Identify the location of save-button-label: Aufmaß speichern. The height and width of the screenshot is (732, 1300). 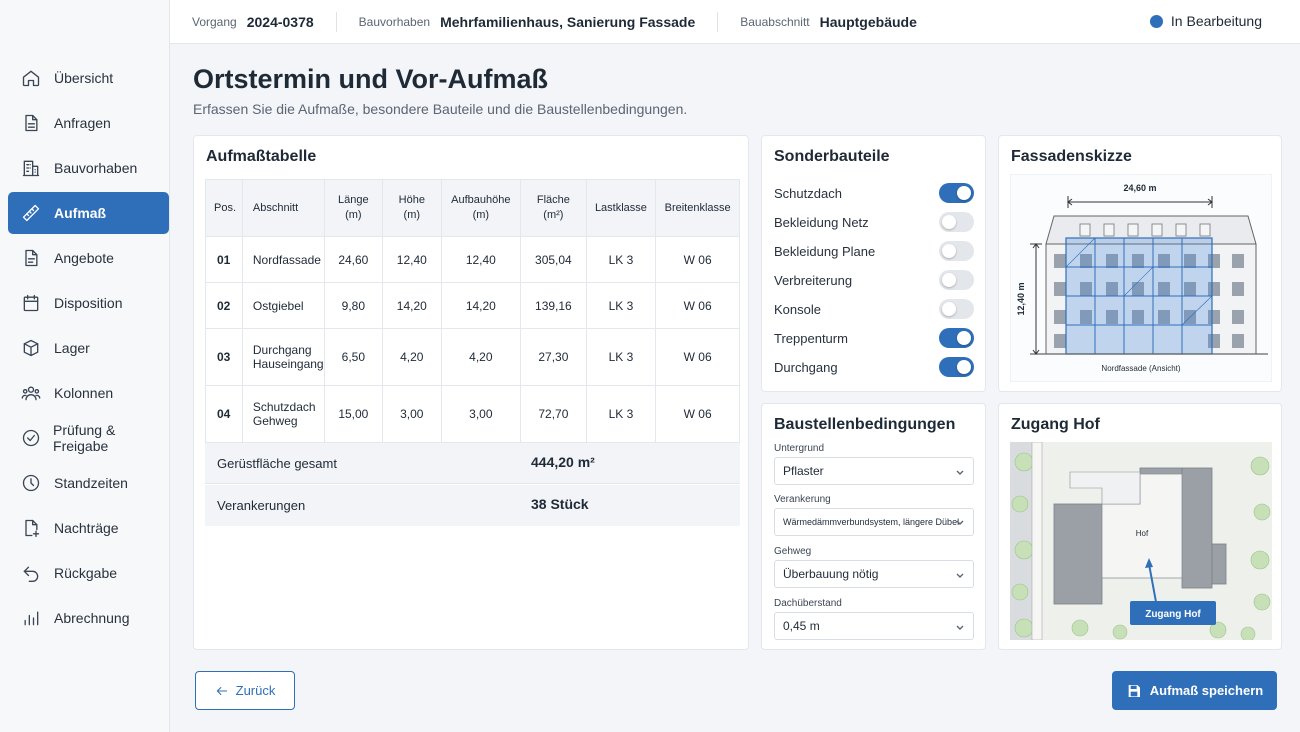
(1206, 690).